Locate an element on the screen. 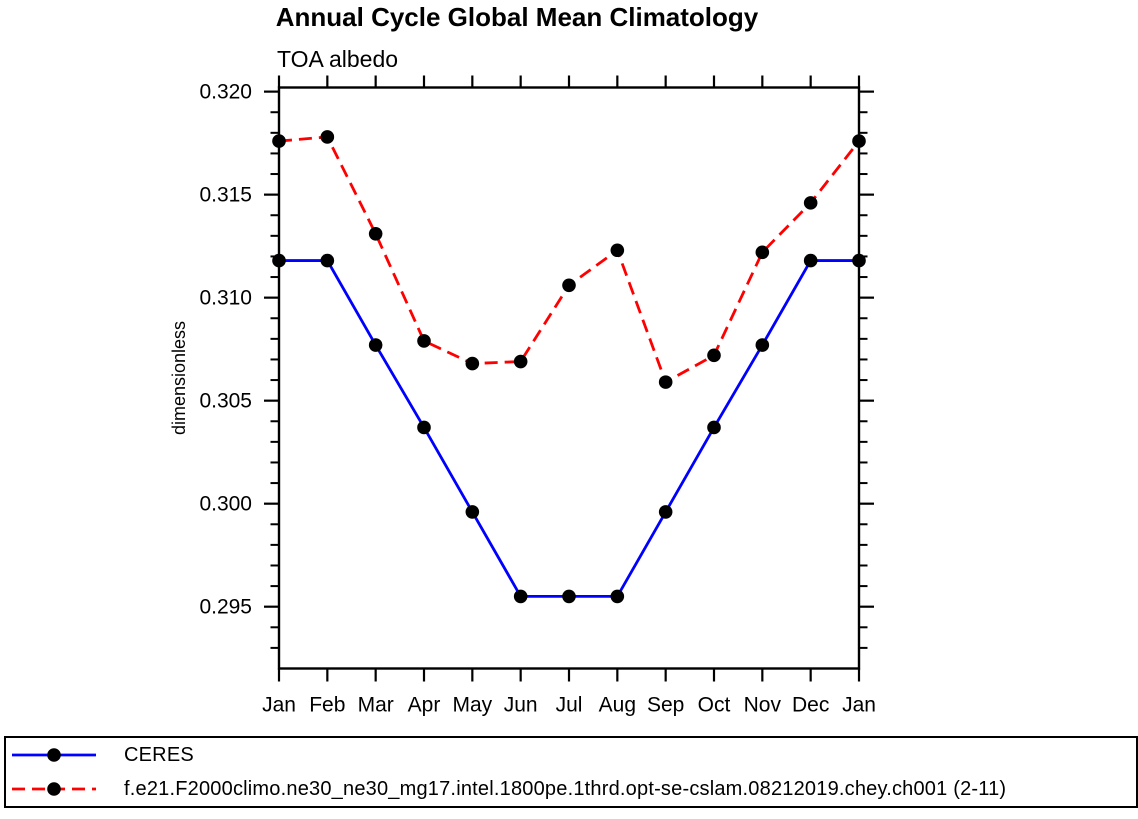  legend-line-sample-ceres is located at coordinates (54, 755).